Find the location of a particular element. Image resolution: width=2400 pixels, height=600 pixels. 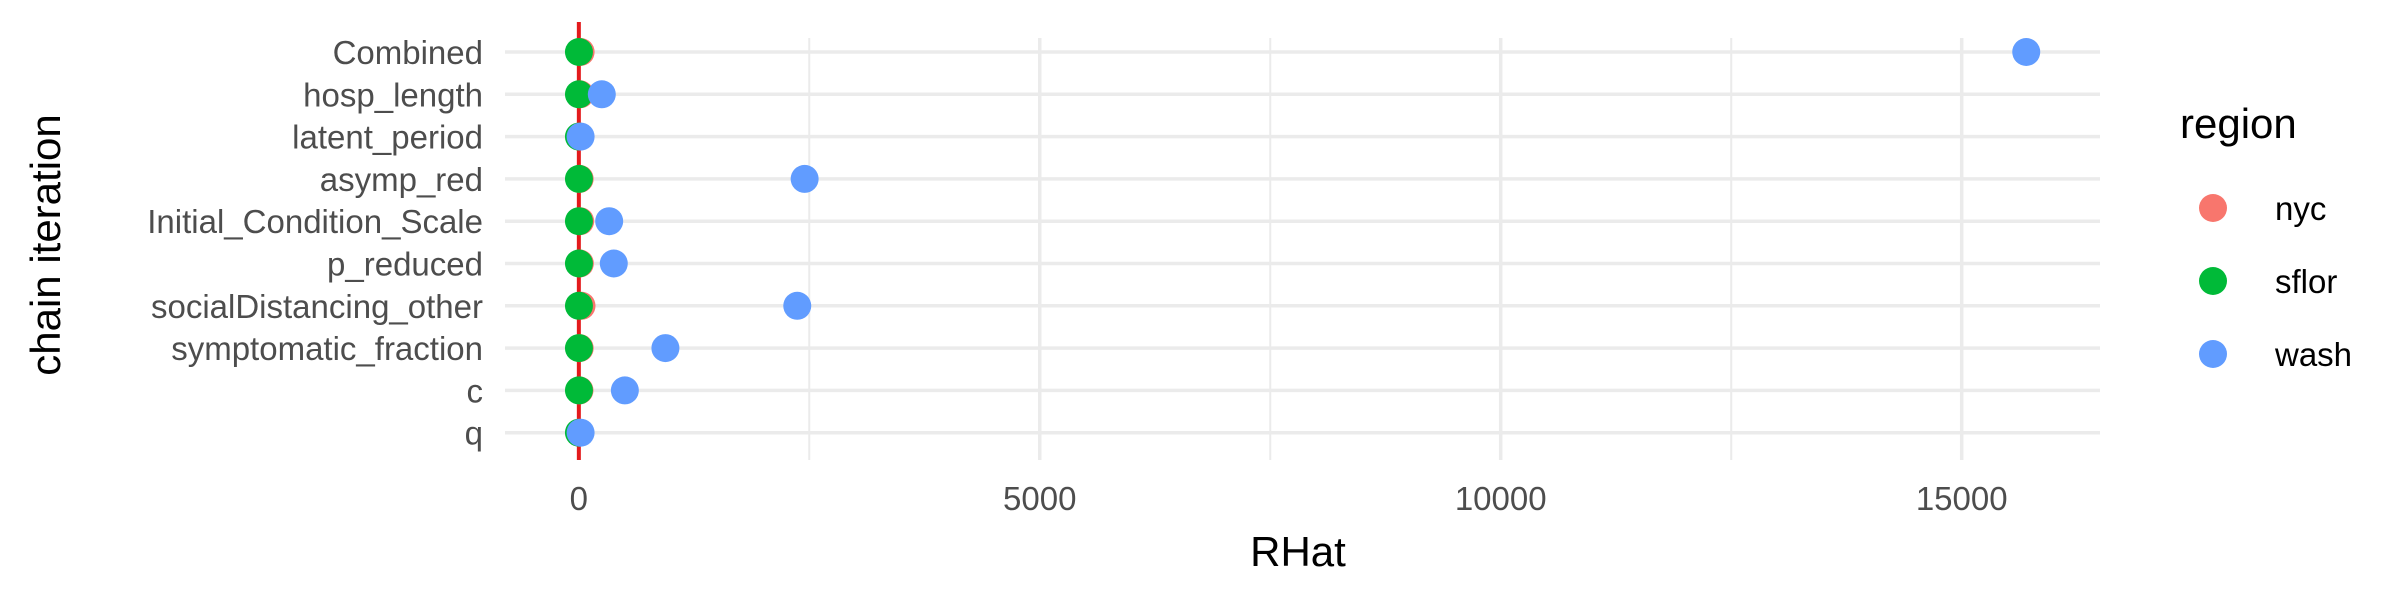

y-tick-label: Initial_Condition_Scale is located at coordinates (315, 221).